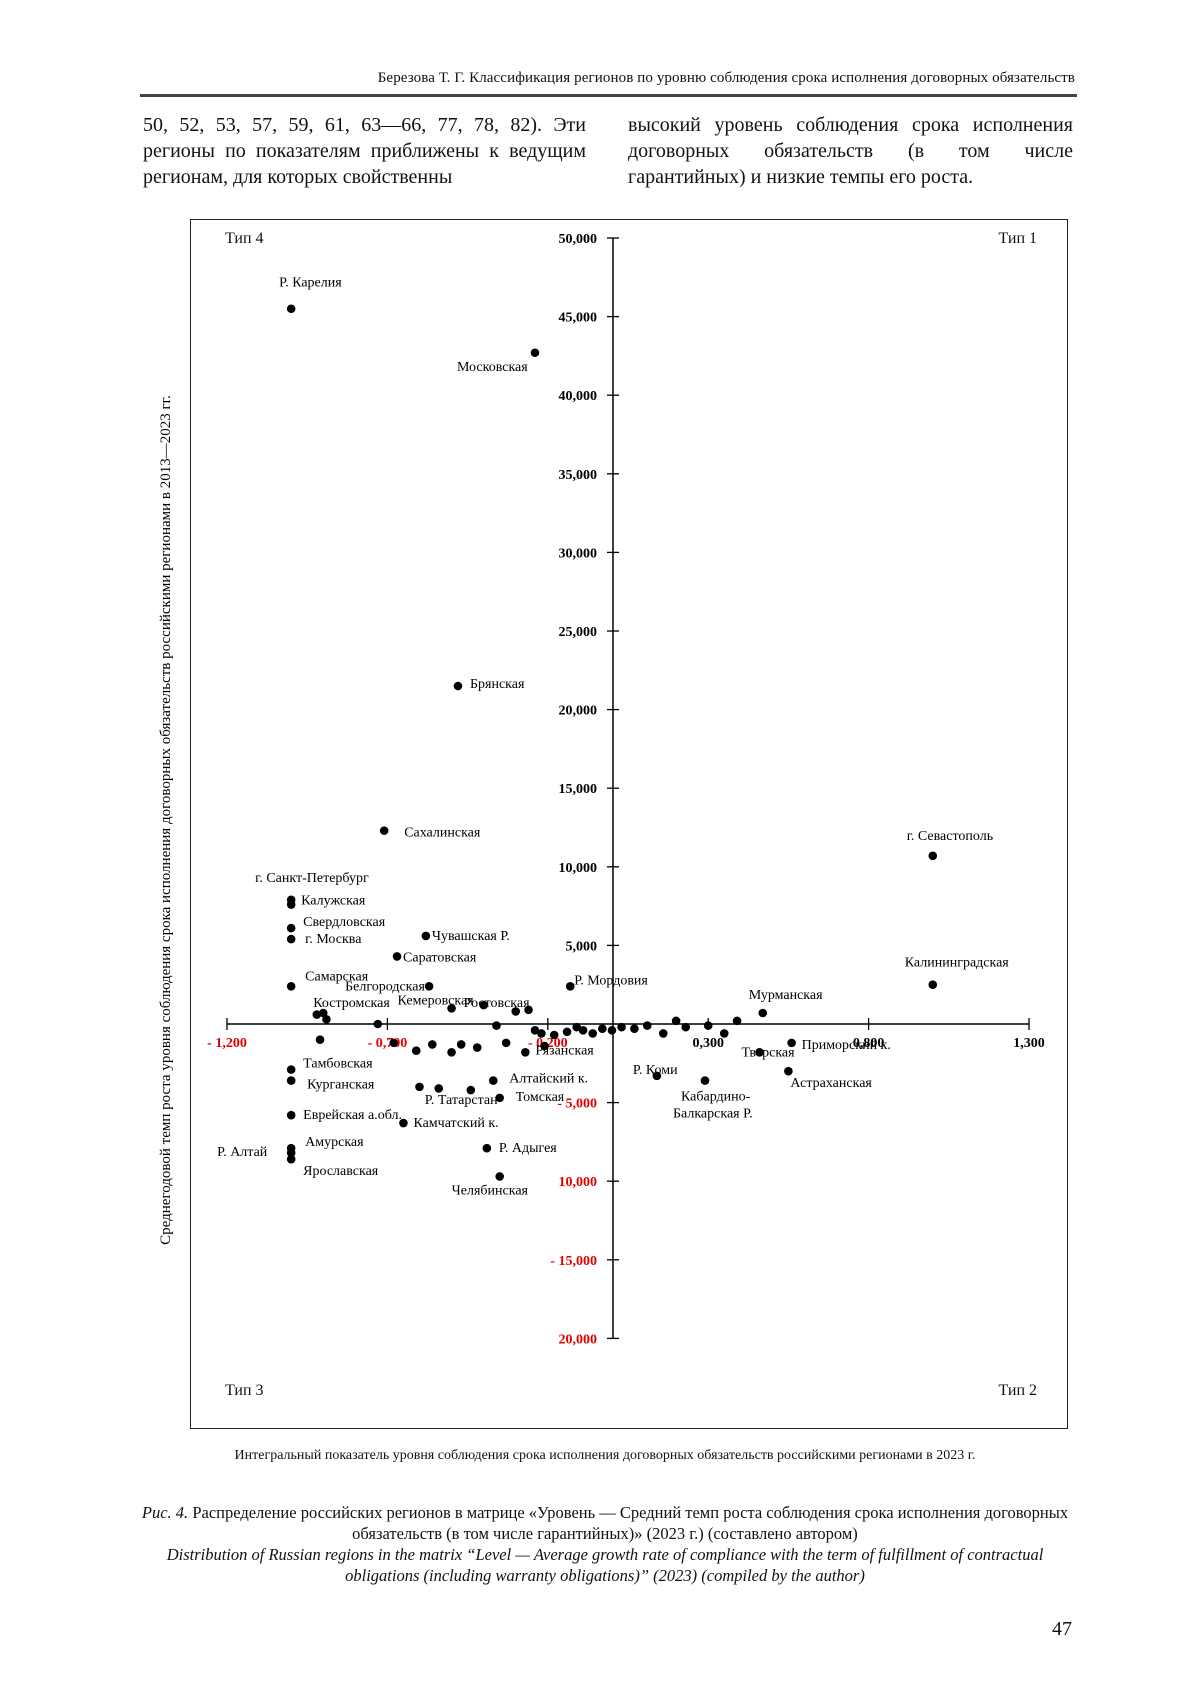  What do you see at coordinates (708, 1043) in the screenshot?
I see `x-tick-label: 0,300` at bounding box center [708, 1043].